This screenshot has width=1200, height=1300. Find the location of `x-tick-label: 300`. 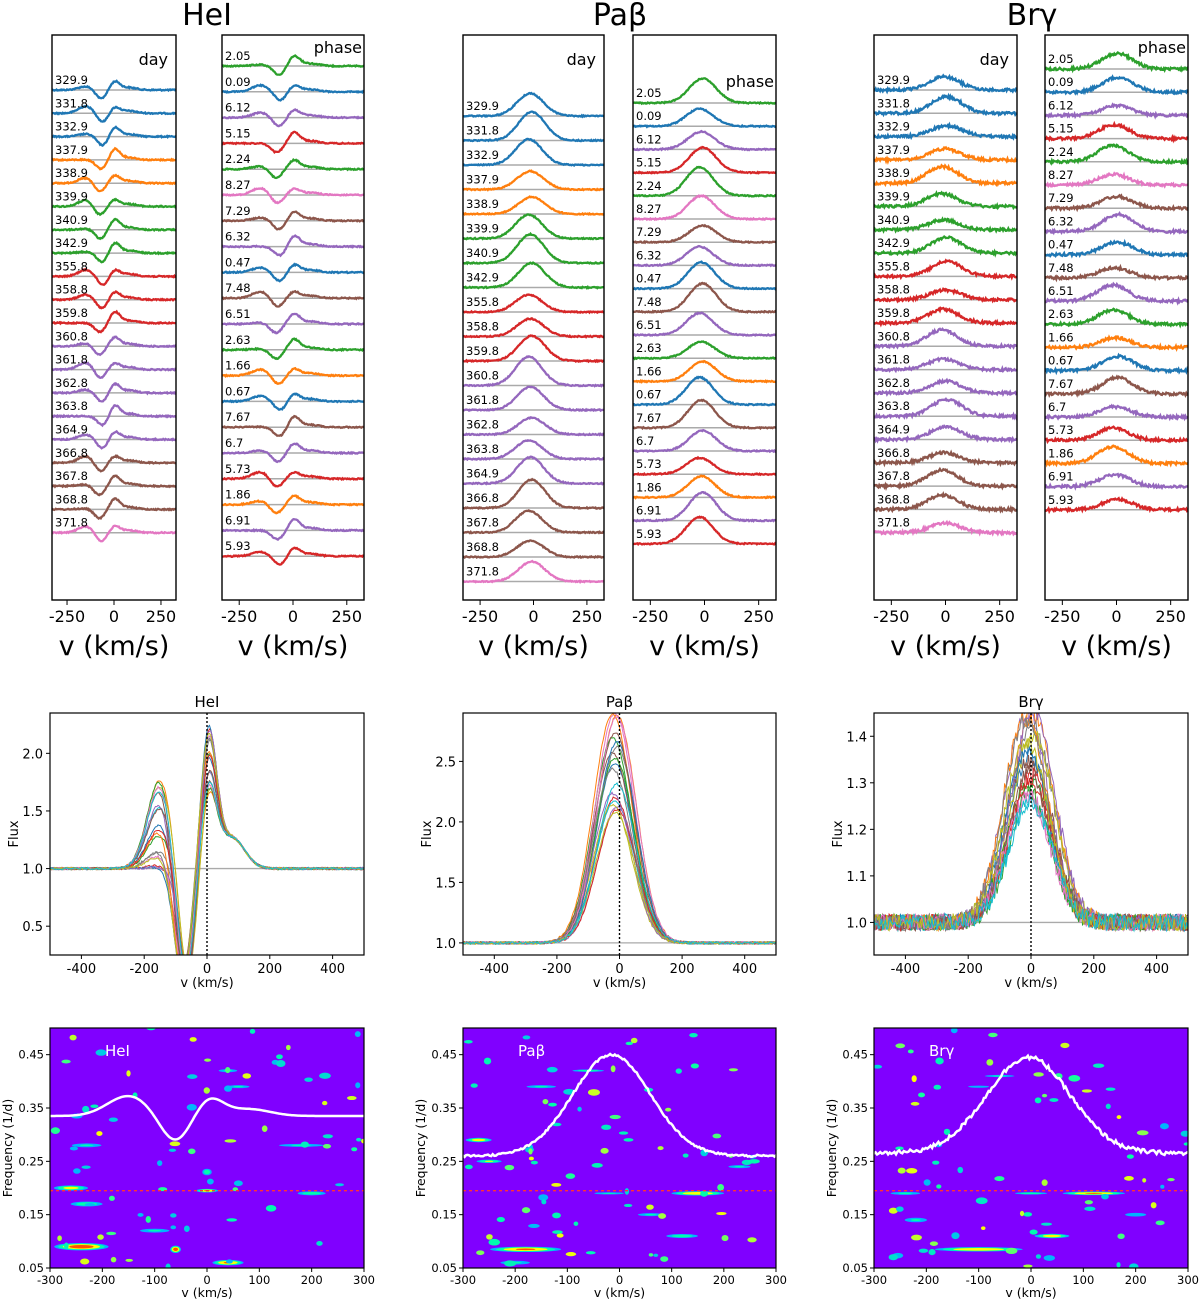

x-tick-label: 300 is located at coordinates (364, 1280).